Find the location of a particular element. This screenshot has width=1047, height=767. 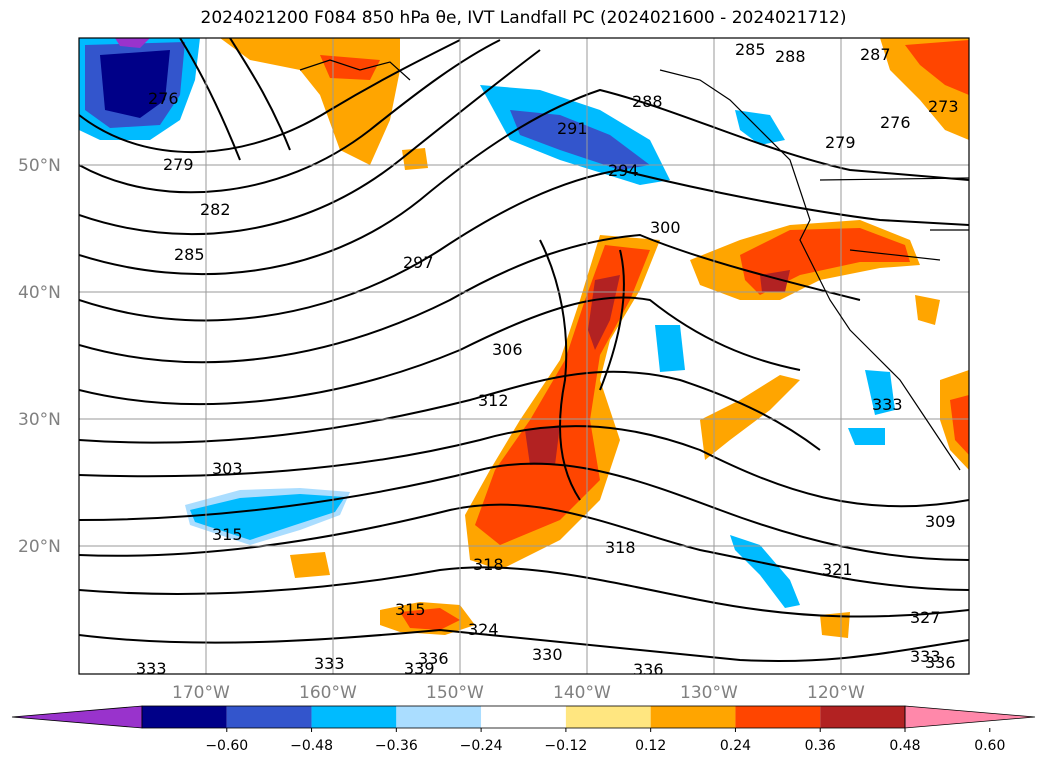

shade-warm-ne-core is located at coordinates (937, 67).